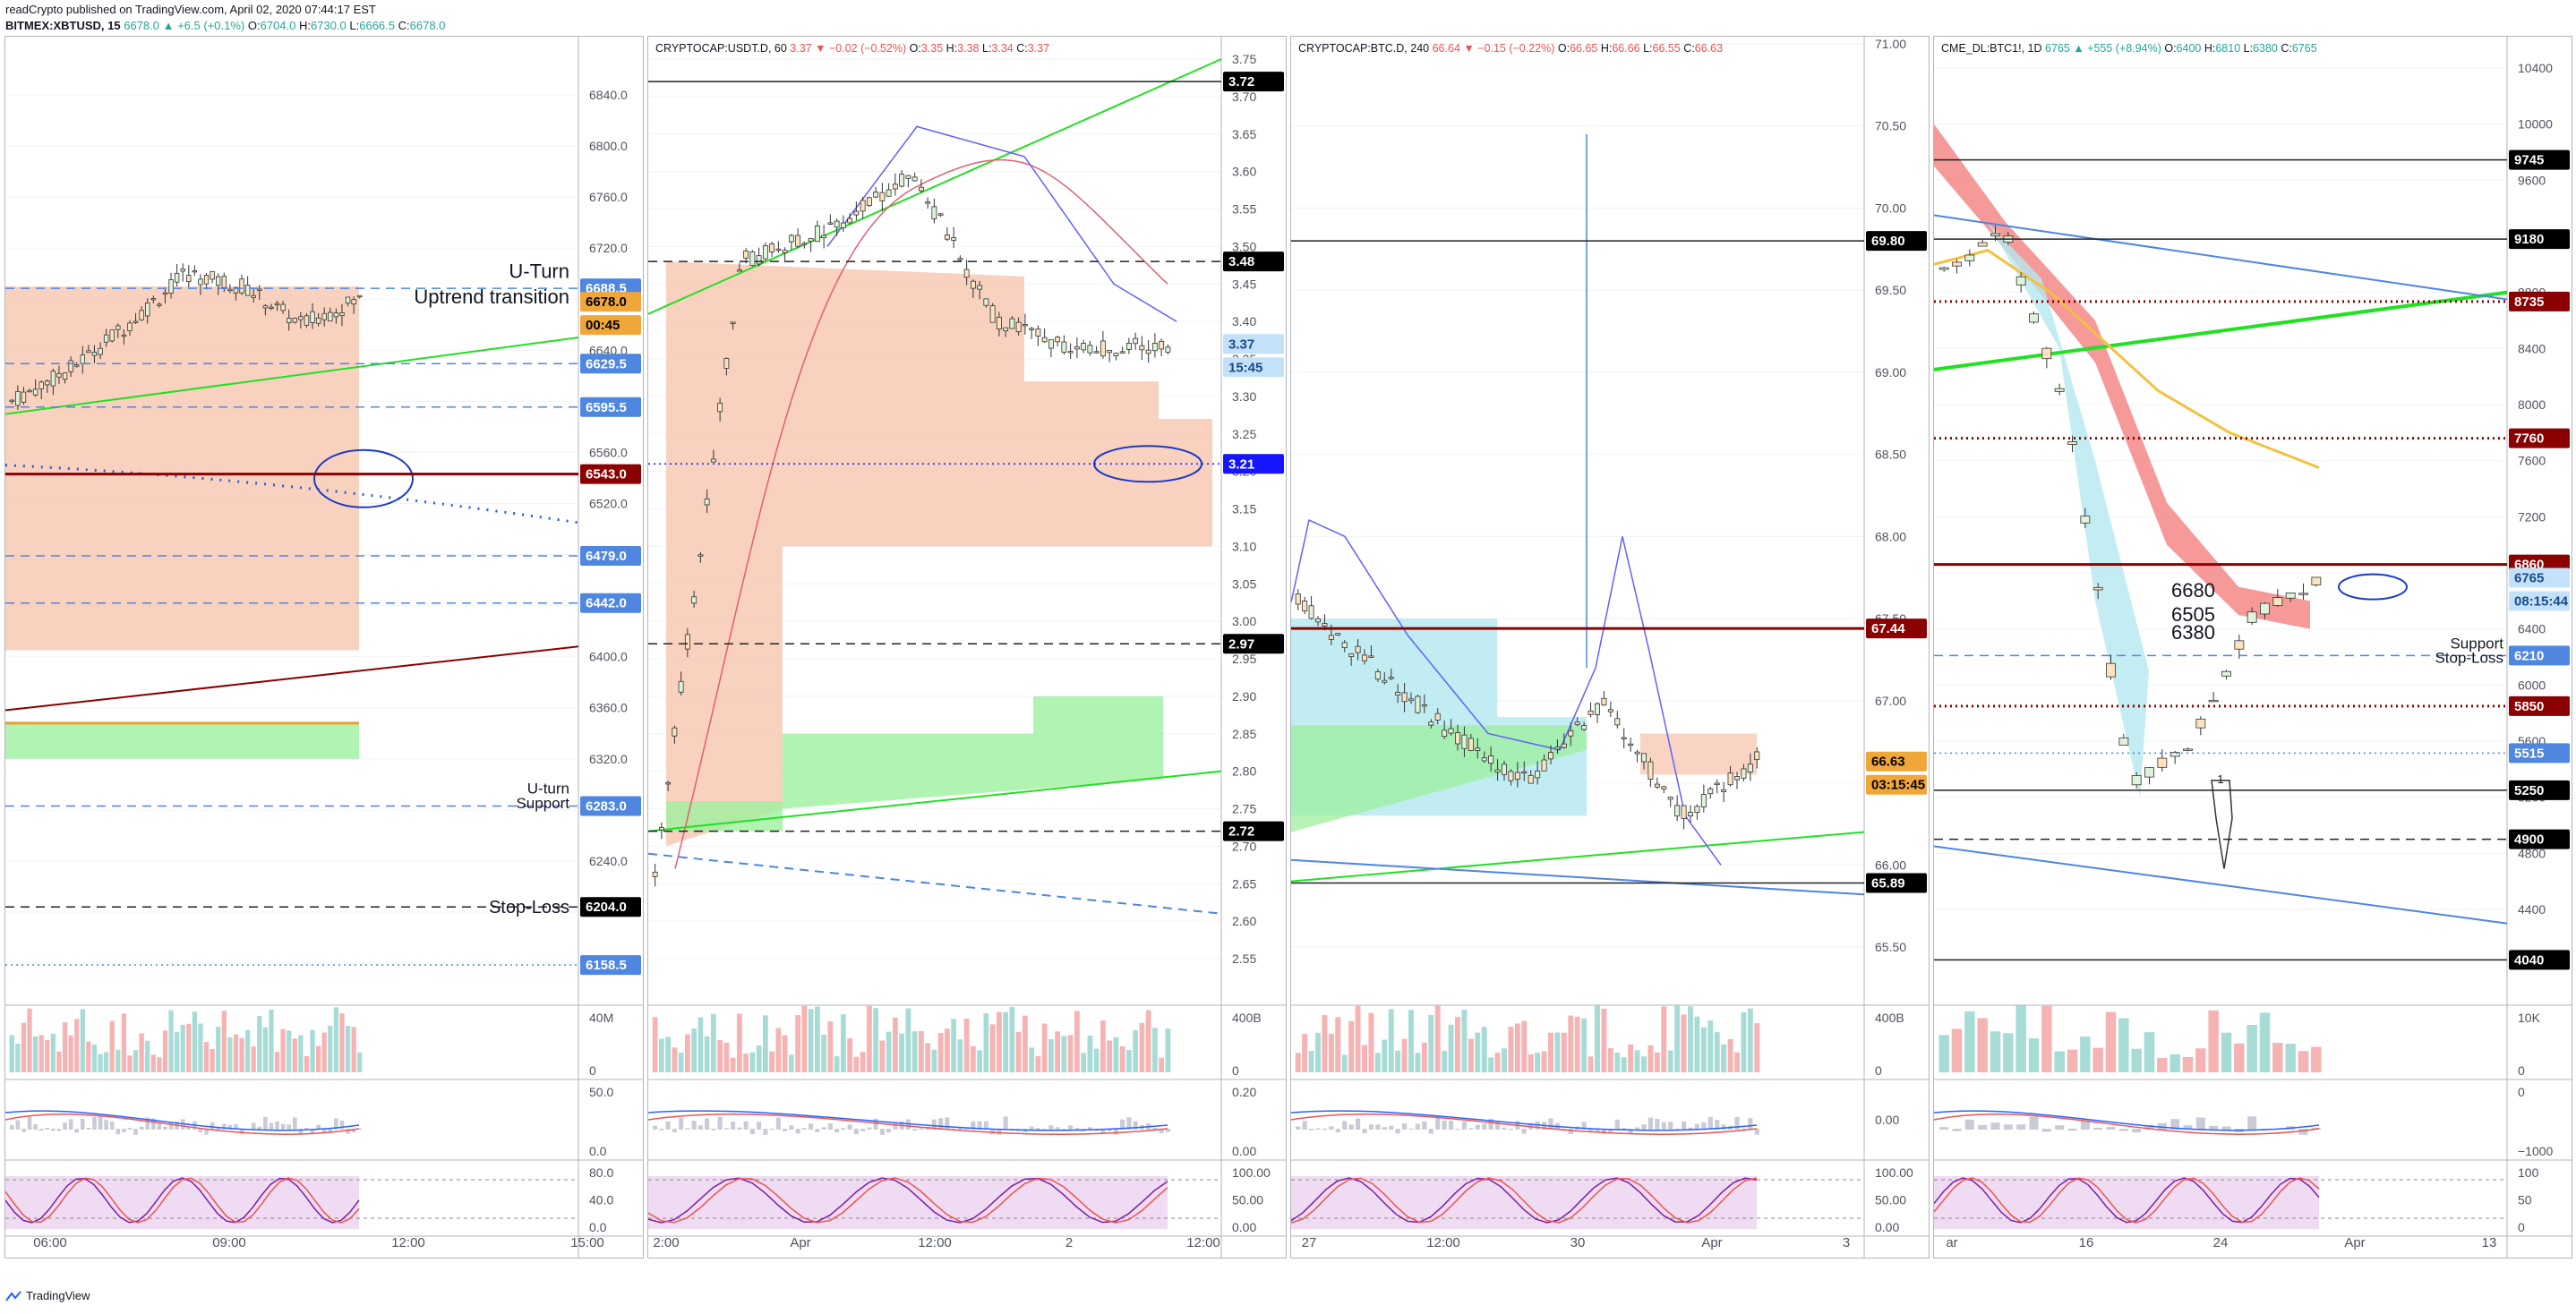  Describe the element at coordinates (1847, 1242) in the screenshot. I see `x-tick-label: 3` at that location.